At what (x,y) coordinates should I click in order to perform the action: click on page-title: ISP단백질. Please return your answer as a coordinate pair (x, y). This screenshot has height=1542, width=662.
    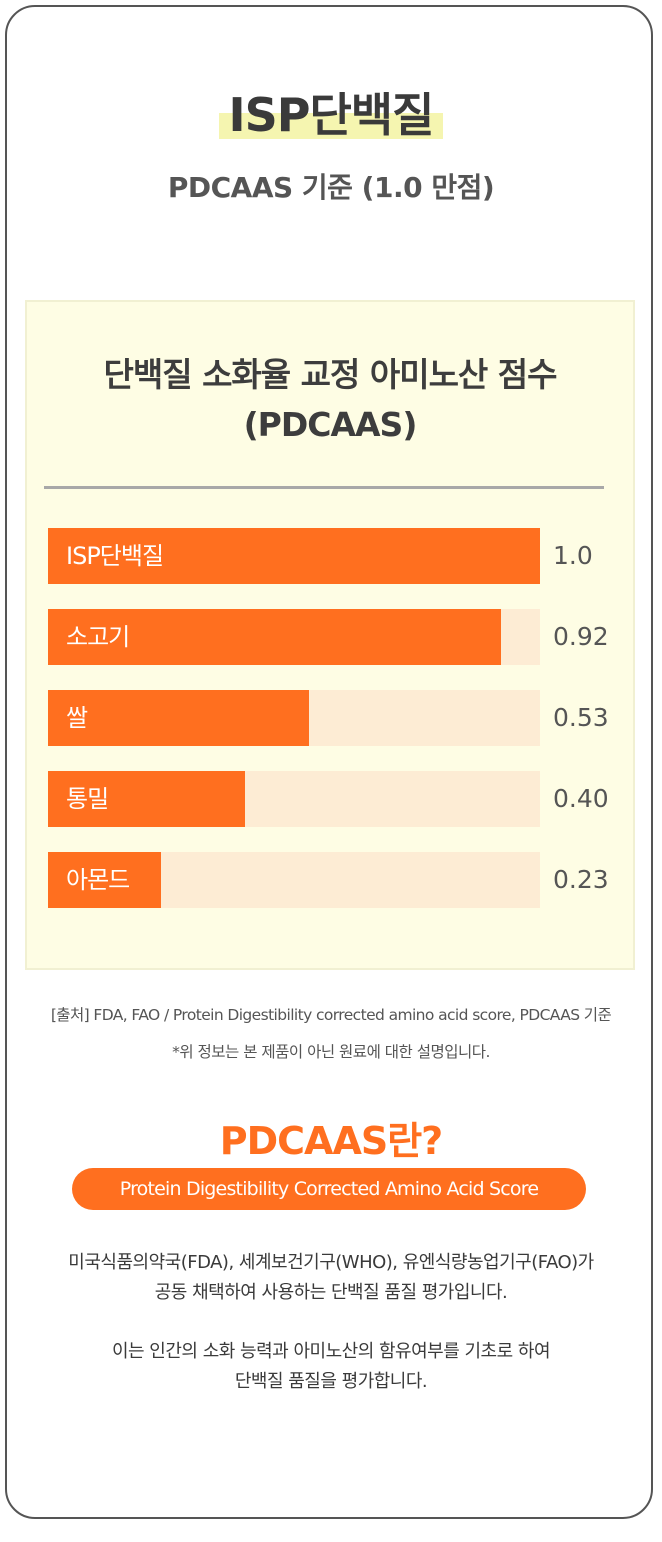
    Looking at the image, I should click on (331, 115).